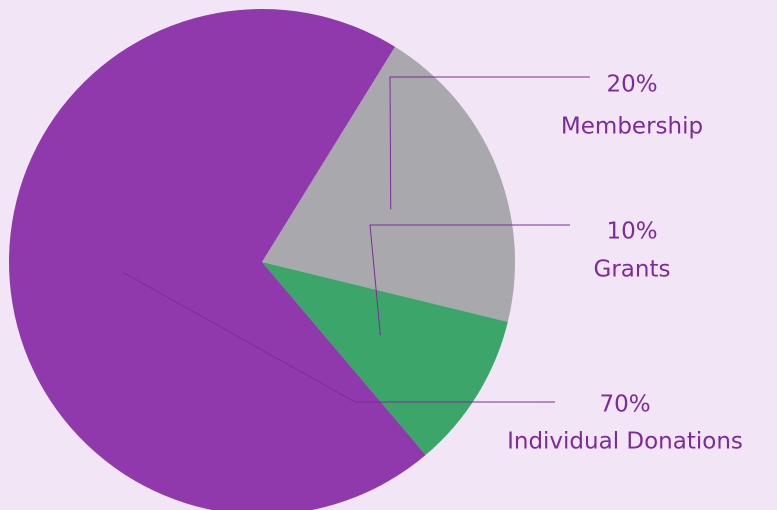  I want to click on category-label: Membership, so click(632, 127).